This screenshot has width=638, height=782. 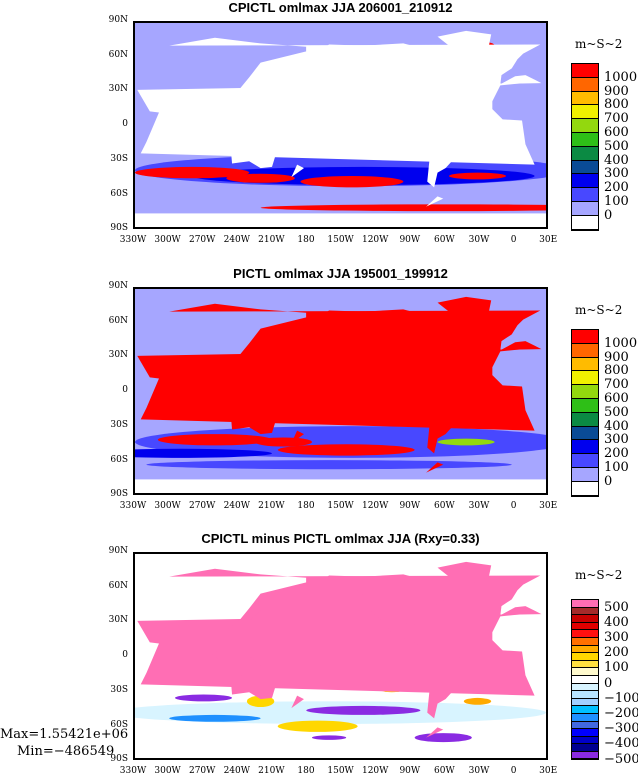 I want to click on colorbar-label: 500, so click(x=616, y=607).